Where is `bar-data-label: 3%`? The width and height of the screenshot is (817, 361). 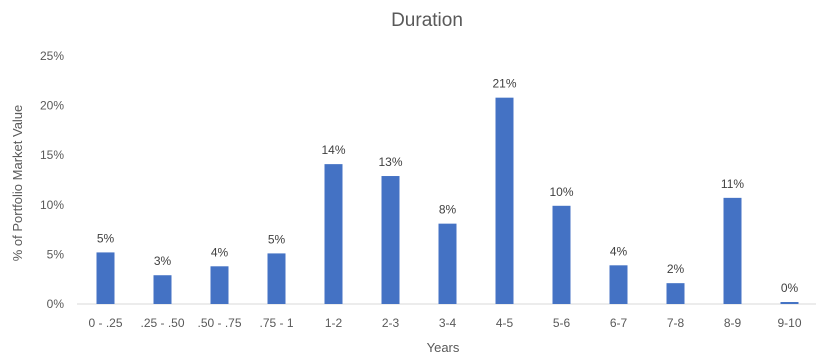
bar-data-label: 3% is located at coordinates (163, 261).